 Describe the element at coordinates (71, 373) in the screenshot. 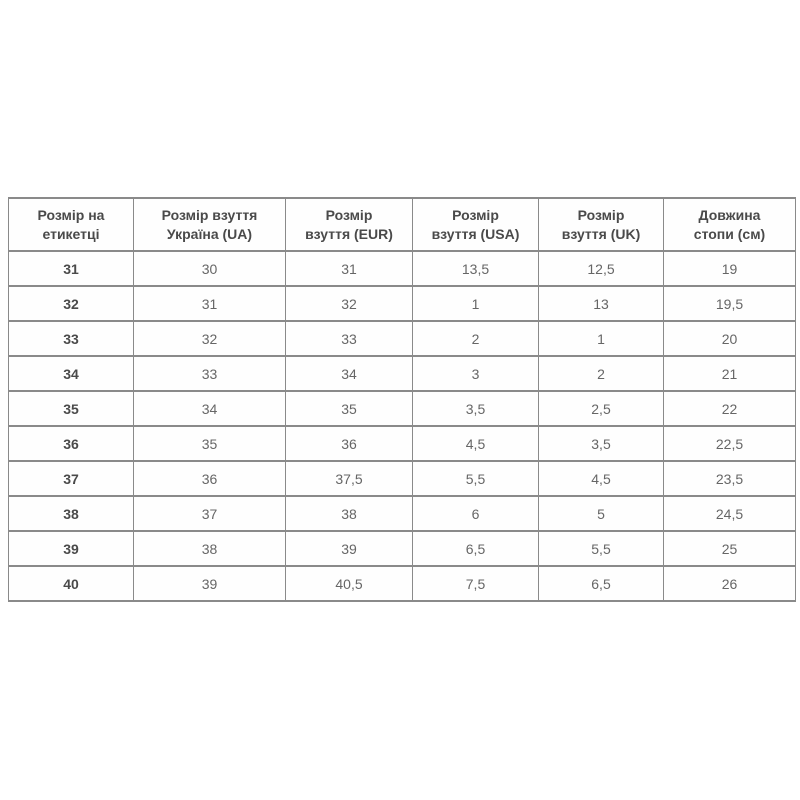

I see `label-size-cell: 34` at that location.